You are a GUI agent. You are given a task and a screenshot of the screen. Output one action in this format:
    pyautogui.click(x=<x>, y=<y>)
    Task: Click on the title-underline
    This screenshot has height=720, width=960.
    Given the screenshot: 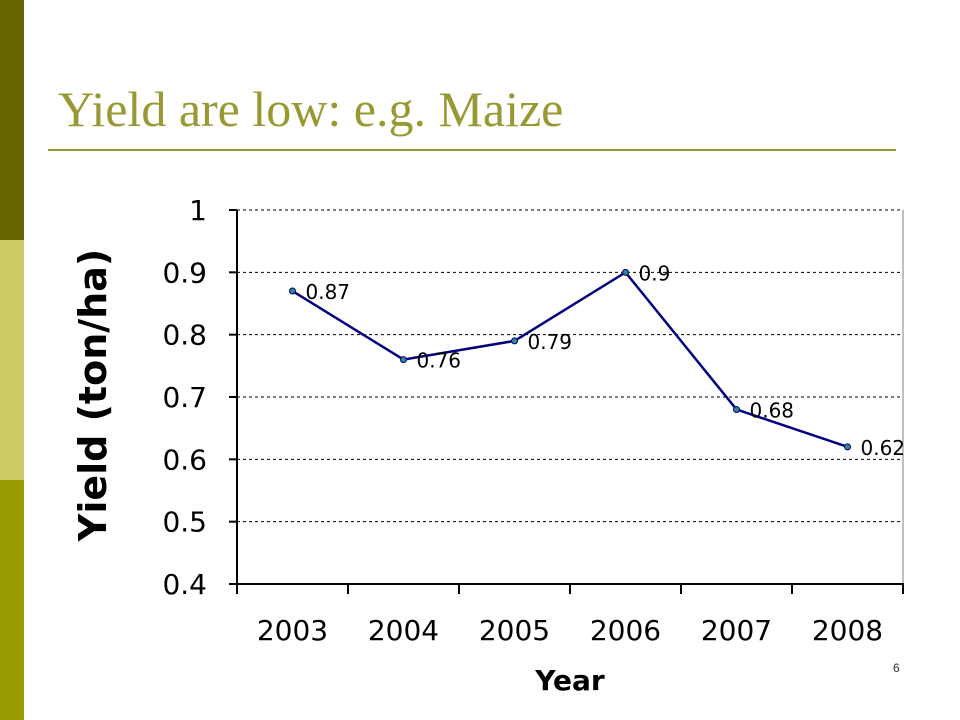 What is the action you would take?
    pyautogui.click(x=472, y=150)
    